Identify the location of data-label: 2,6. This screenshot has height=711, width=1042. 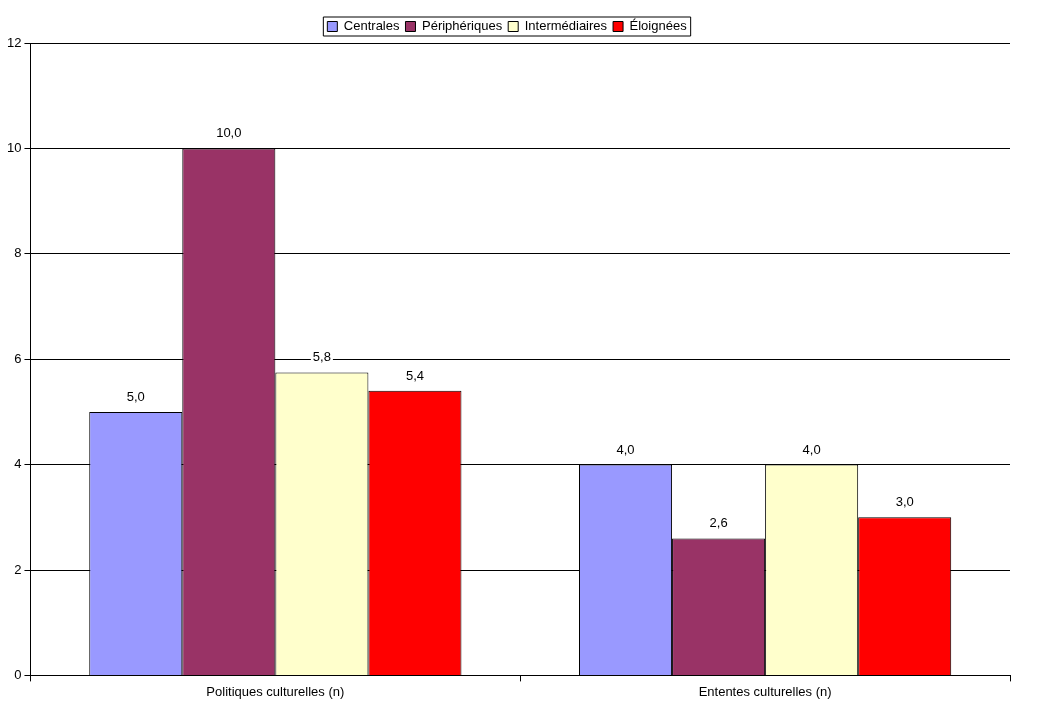
(718, 523).